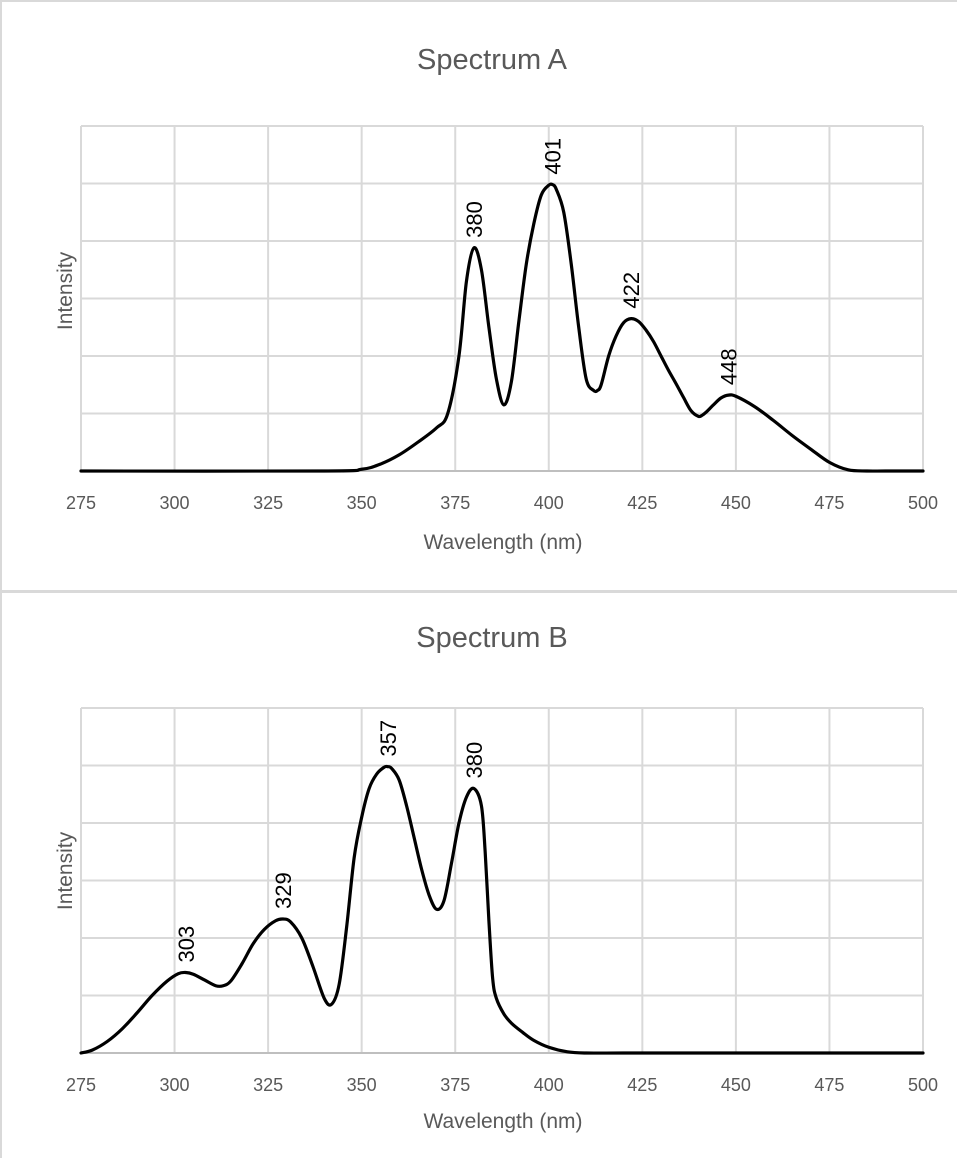 This screenshot has height=1161, width=957. I want to click on peak-label: 448, so click(728, 366).